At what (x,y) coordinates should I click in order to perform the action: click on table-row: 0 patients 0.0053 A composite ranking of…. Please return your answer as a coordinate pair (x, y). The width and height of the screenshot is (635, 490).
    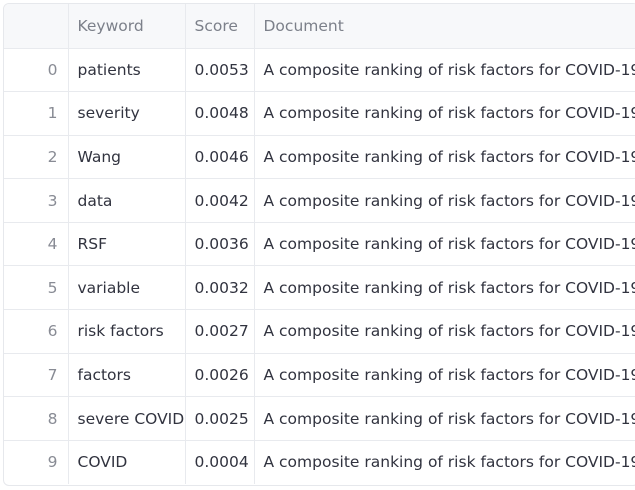
    Looking at the image, I should click on (319, 70).